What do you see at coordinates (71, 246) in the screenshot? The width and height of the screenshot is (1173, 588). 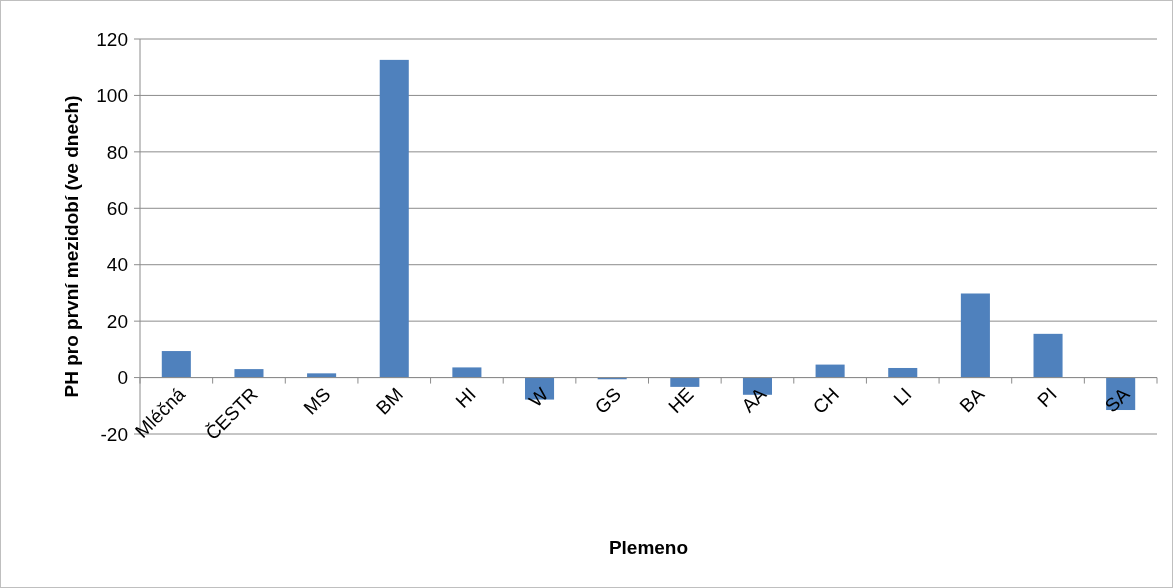 I see `y-axis-title: PH pro první mezidobí (ve dnech)` at bounding box center [71, 246].